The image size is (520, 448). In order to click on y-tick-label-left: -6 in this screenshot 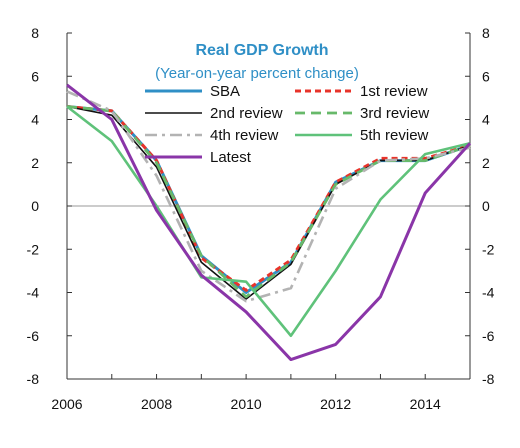, I will do `click(33, 336)`.